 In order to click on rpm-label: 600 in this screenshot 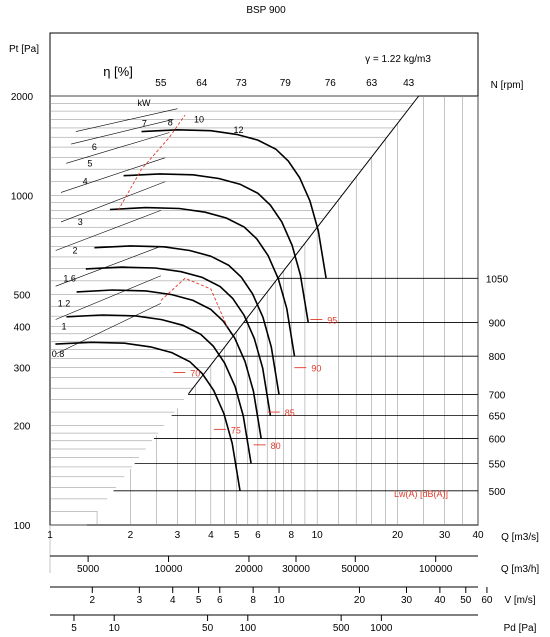, I will do `click(497, 440)`.